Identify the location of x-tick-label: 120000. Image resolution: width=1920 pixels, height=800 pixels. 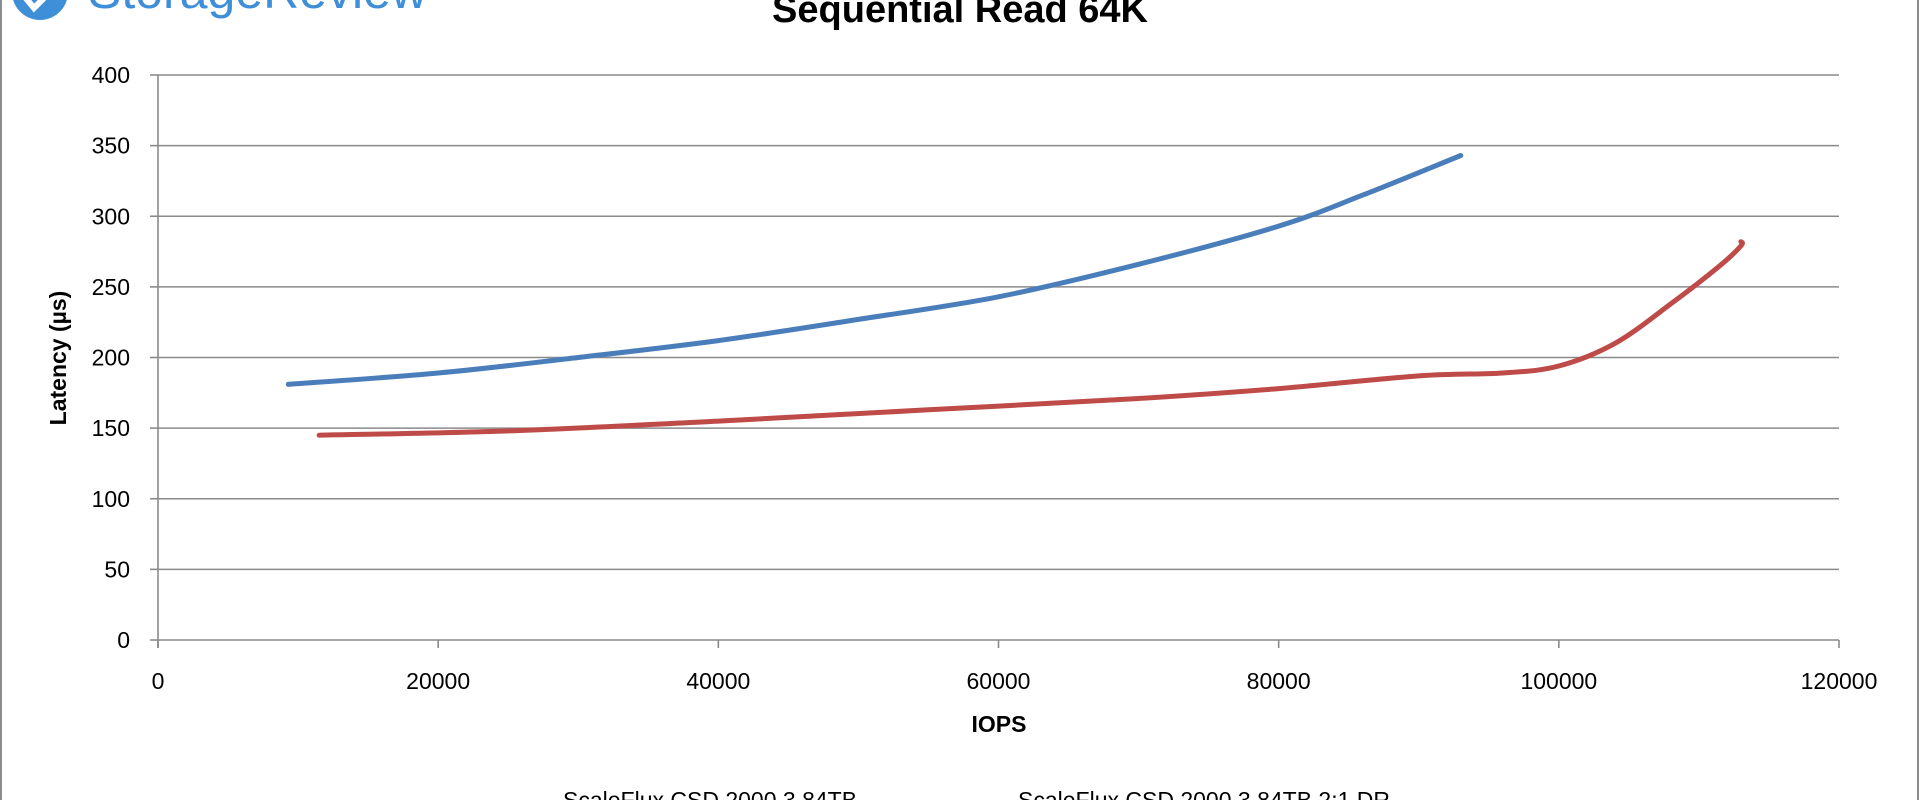
(1839, 681).